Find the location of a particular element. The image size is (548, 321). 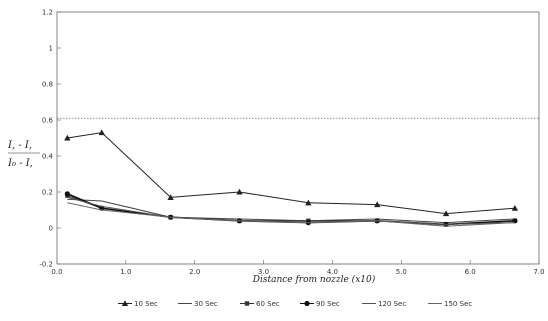

x-tick-label: 5.0 is located at coordinates (401, 272).